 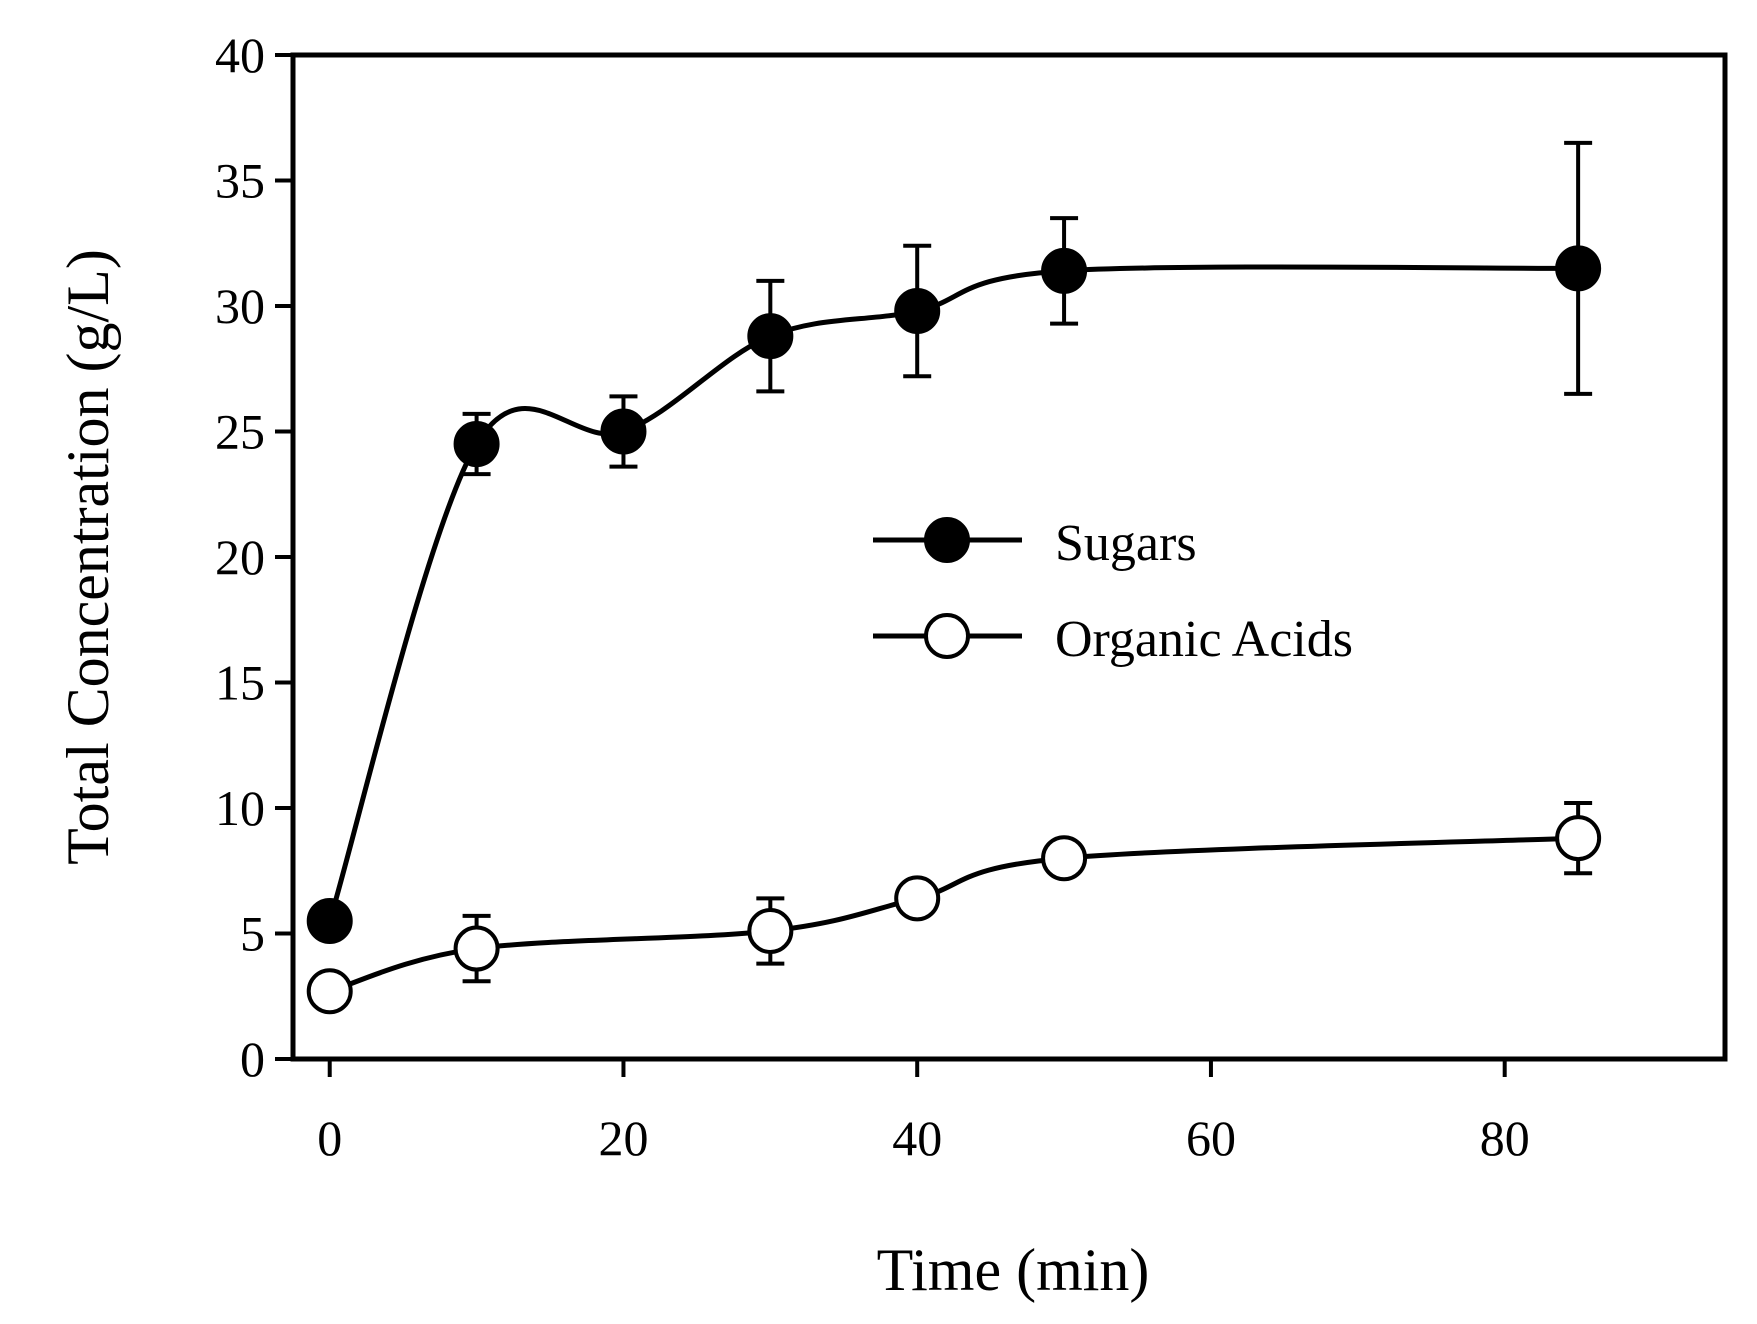 I want to click on y-tick-label: 25, so click(x=240, y=432).